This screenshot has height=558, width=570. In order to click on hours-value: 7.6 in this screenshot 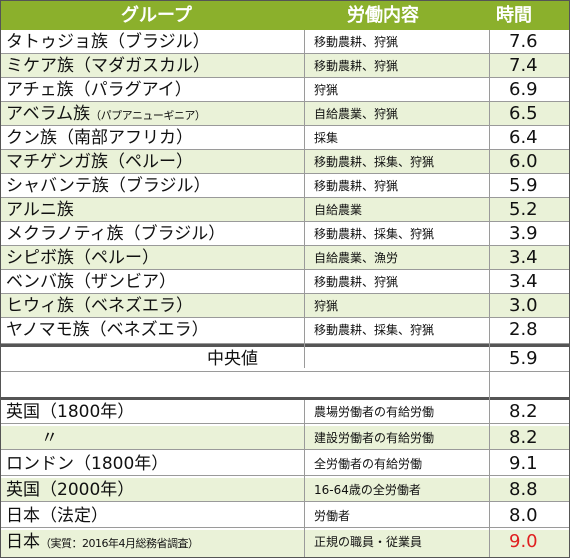, I will do `click(523, 41)`.